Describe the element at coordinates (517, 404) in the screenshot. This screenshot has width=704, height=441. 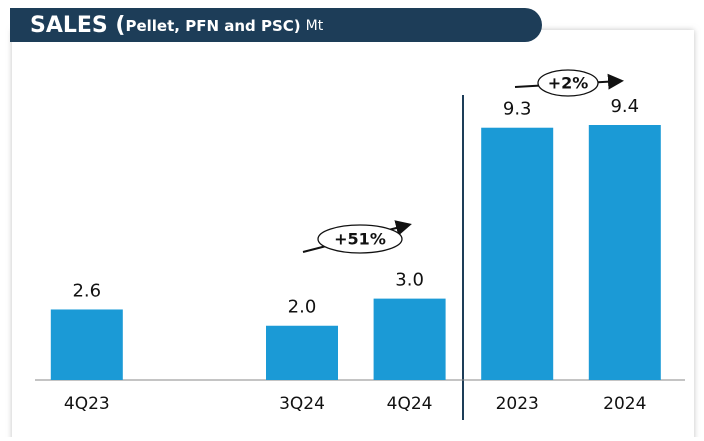
I see `x-tick-label: 2023` at that location.